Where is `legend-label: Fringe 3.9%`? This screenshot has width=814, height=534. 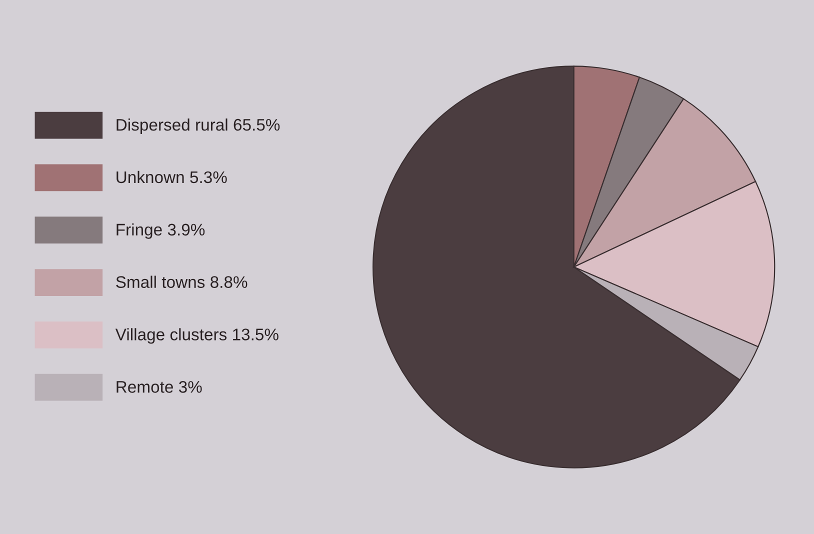
legend-label: Fringe 3.9% is located at coordinates (160, 231).